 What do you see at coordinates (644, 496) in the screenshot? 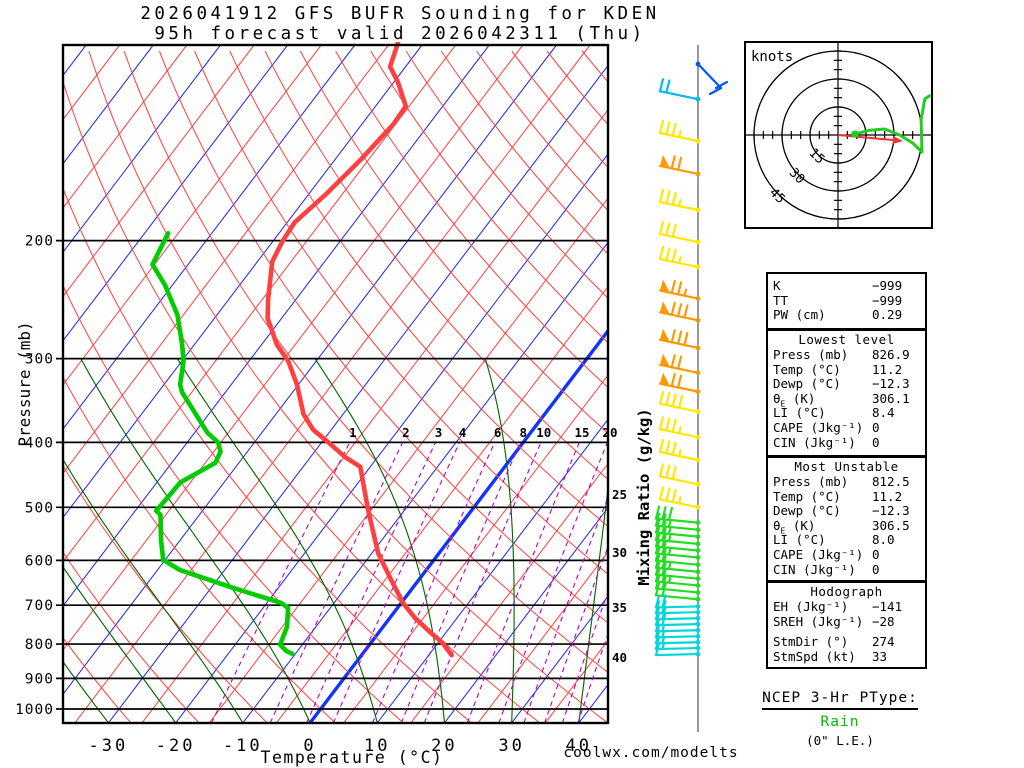
I see `mixing-ratio-axis-label: Mixing Ratio (g/kg)` at bounding box center [644, 496].